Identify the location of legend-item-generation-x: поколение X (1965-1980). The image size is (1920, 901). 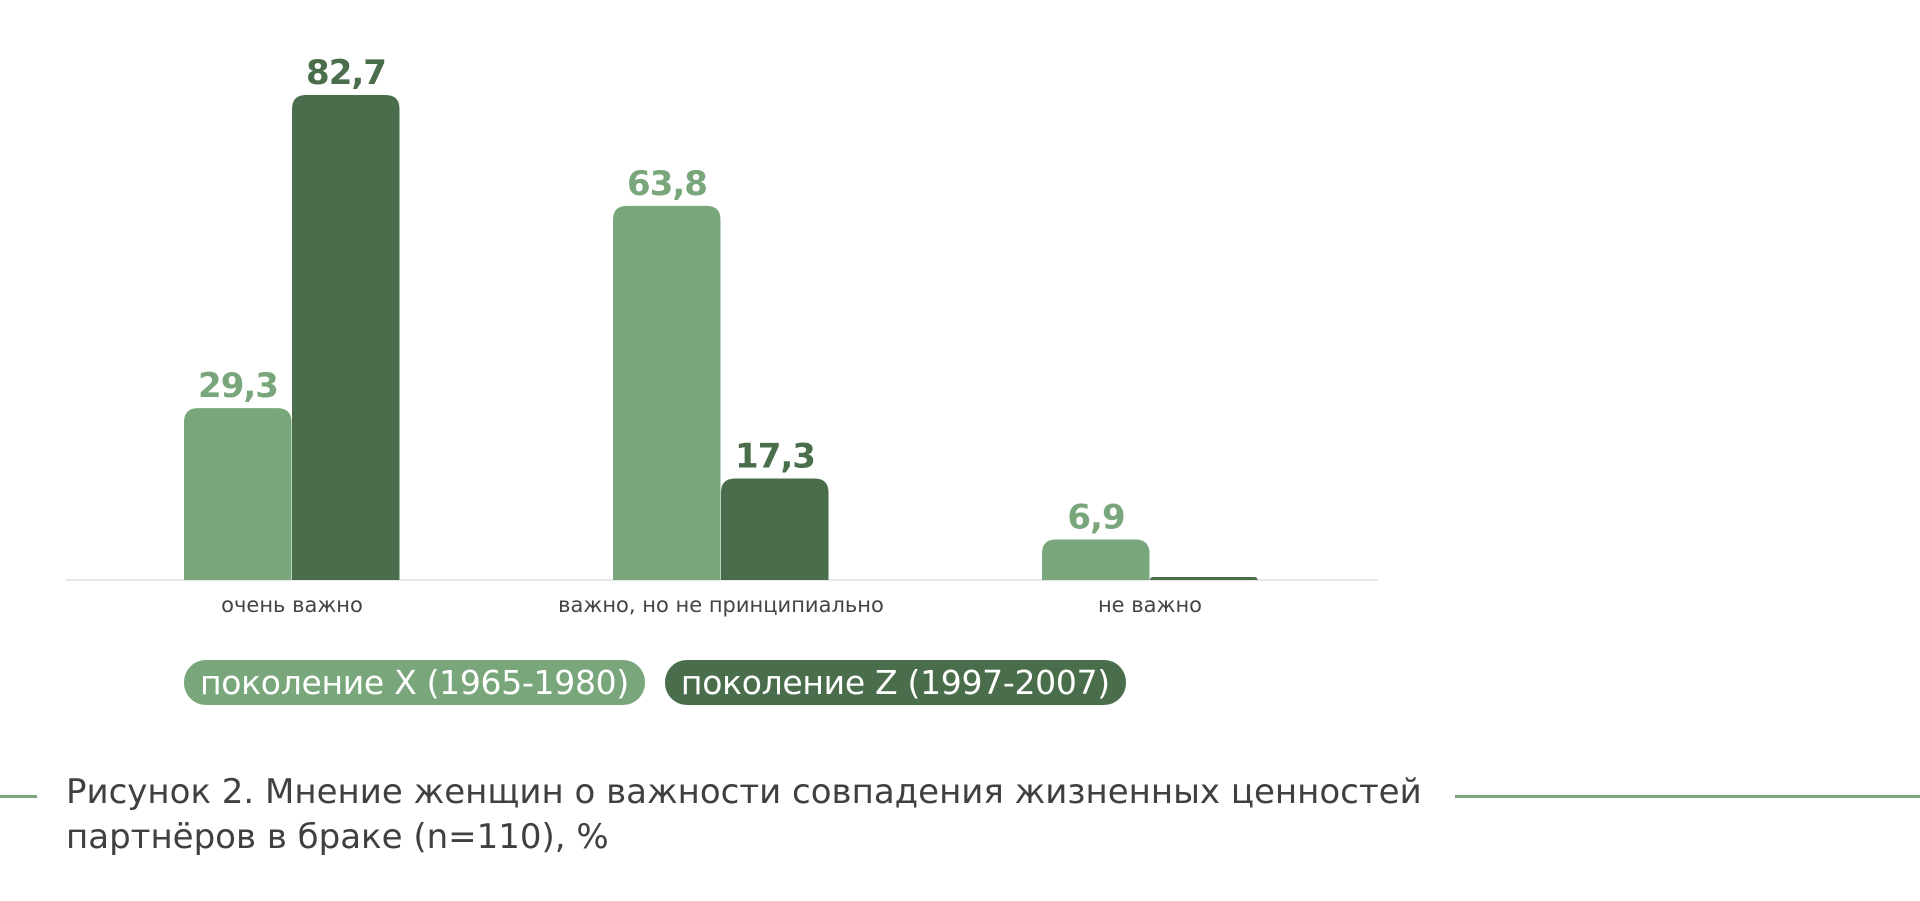
(414, 682).